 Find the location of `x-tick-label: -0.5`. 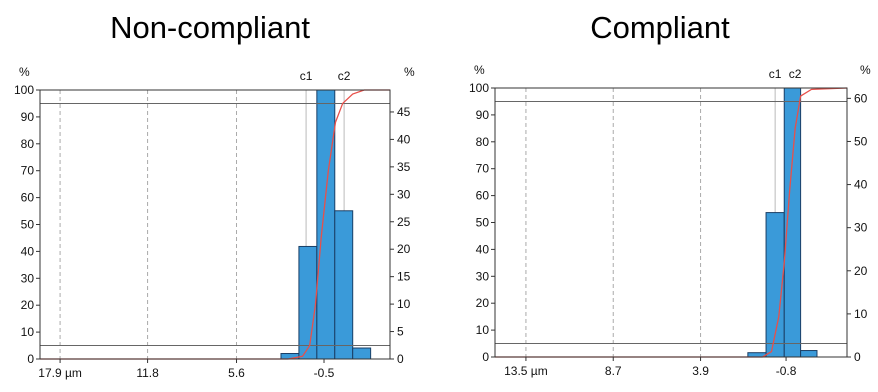

x-tick-label: -0.5 is located at coordinates (324, 373).